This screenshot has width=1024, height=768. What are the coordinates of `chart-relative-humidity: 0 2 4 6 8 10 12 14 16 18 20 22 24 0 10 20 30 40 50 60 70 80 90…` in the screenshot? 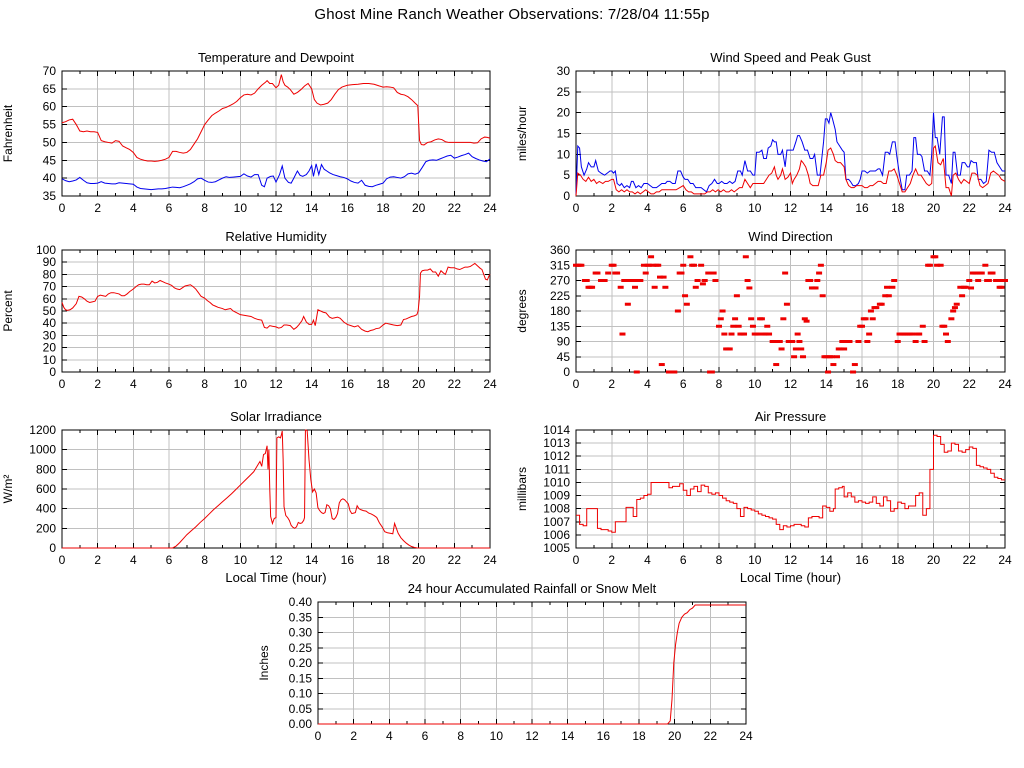 It's located at (255, 322).